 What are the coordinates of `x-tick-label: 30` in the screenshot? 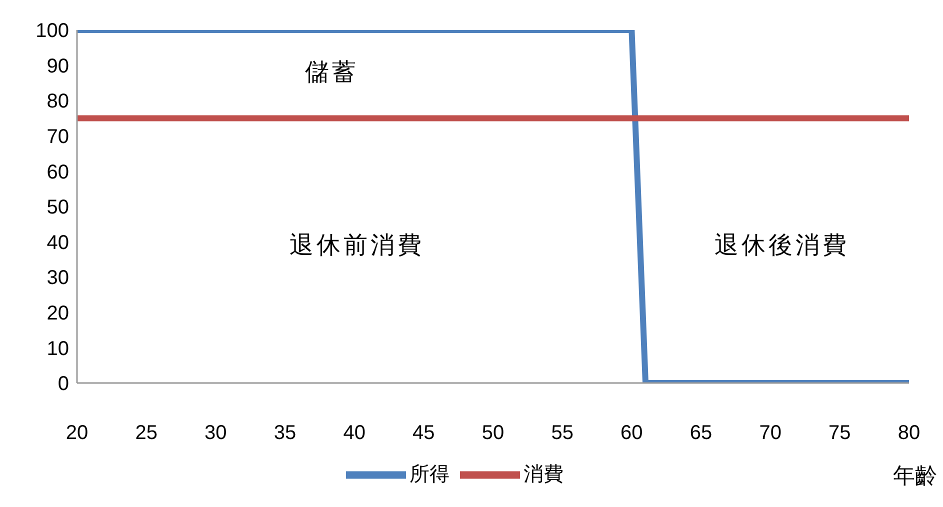 It's located at (215, 433).